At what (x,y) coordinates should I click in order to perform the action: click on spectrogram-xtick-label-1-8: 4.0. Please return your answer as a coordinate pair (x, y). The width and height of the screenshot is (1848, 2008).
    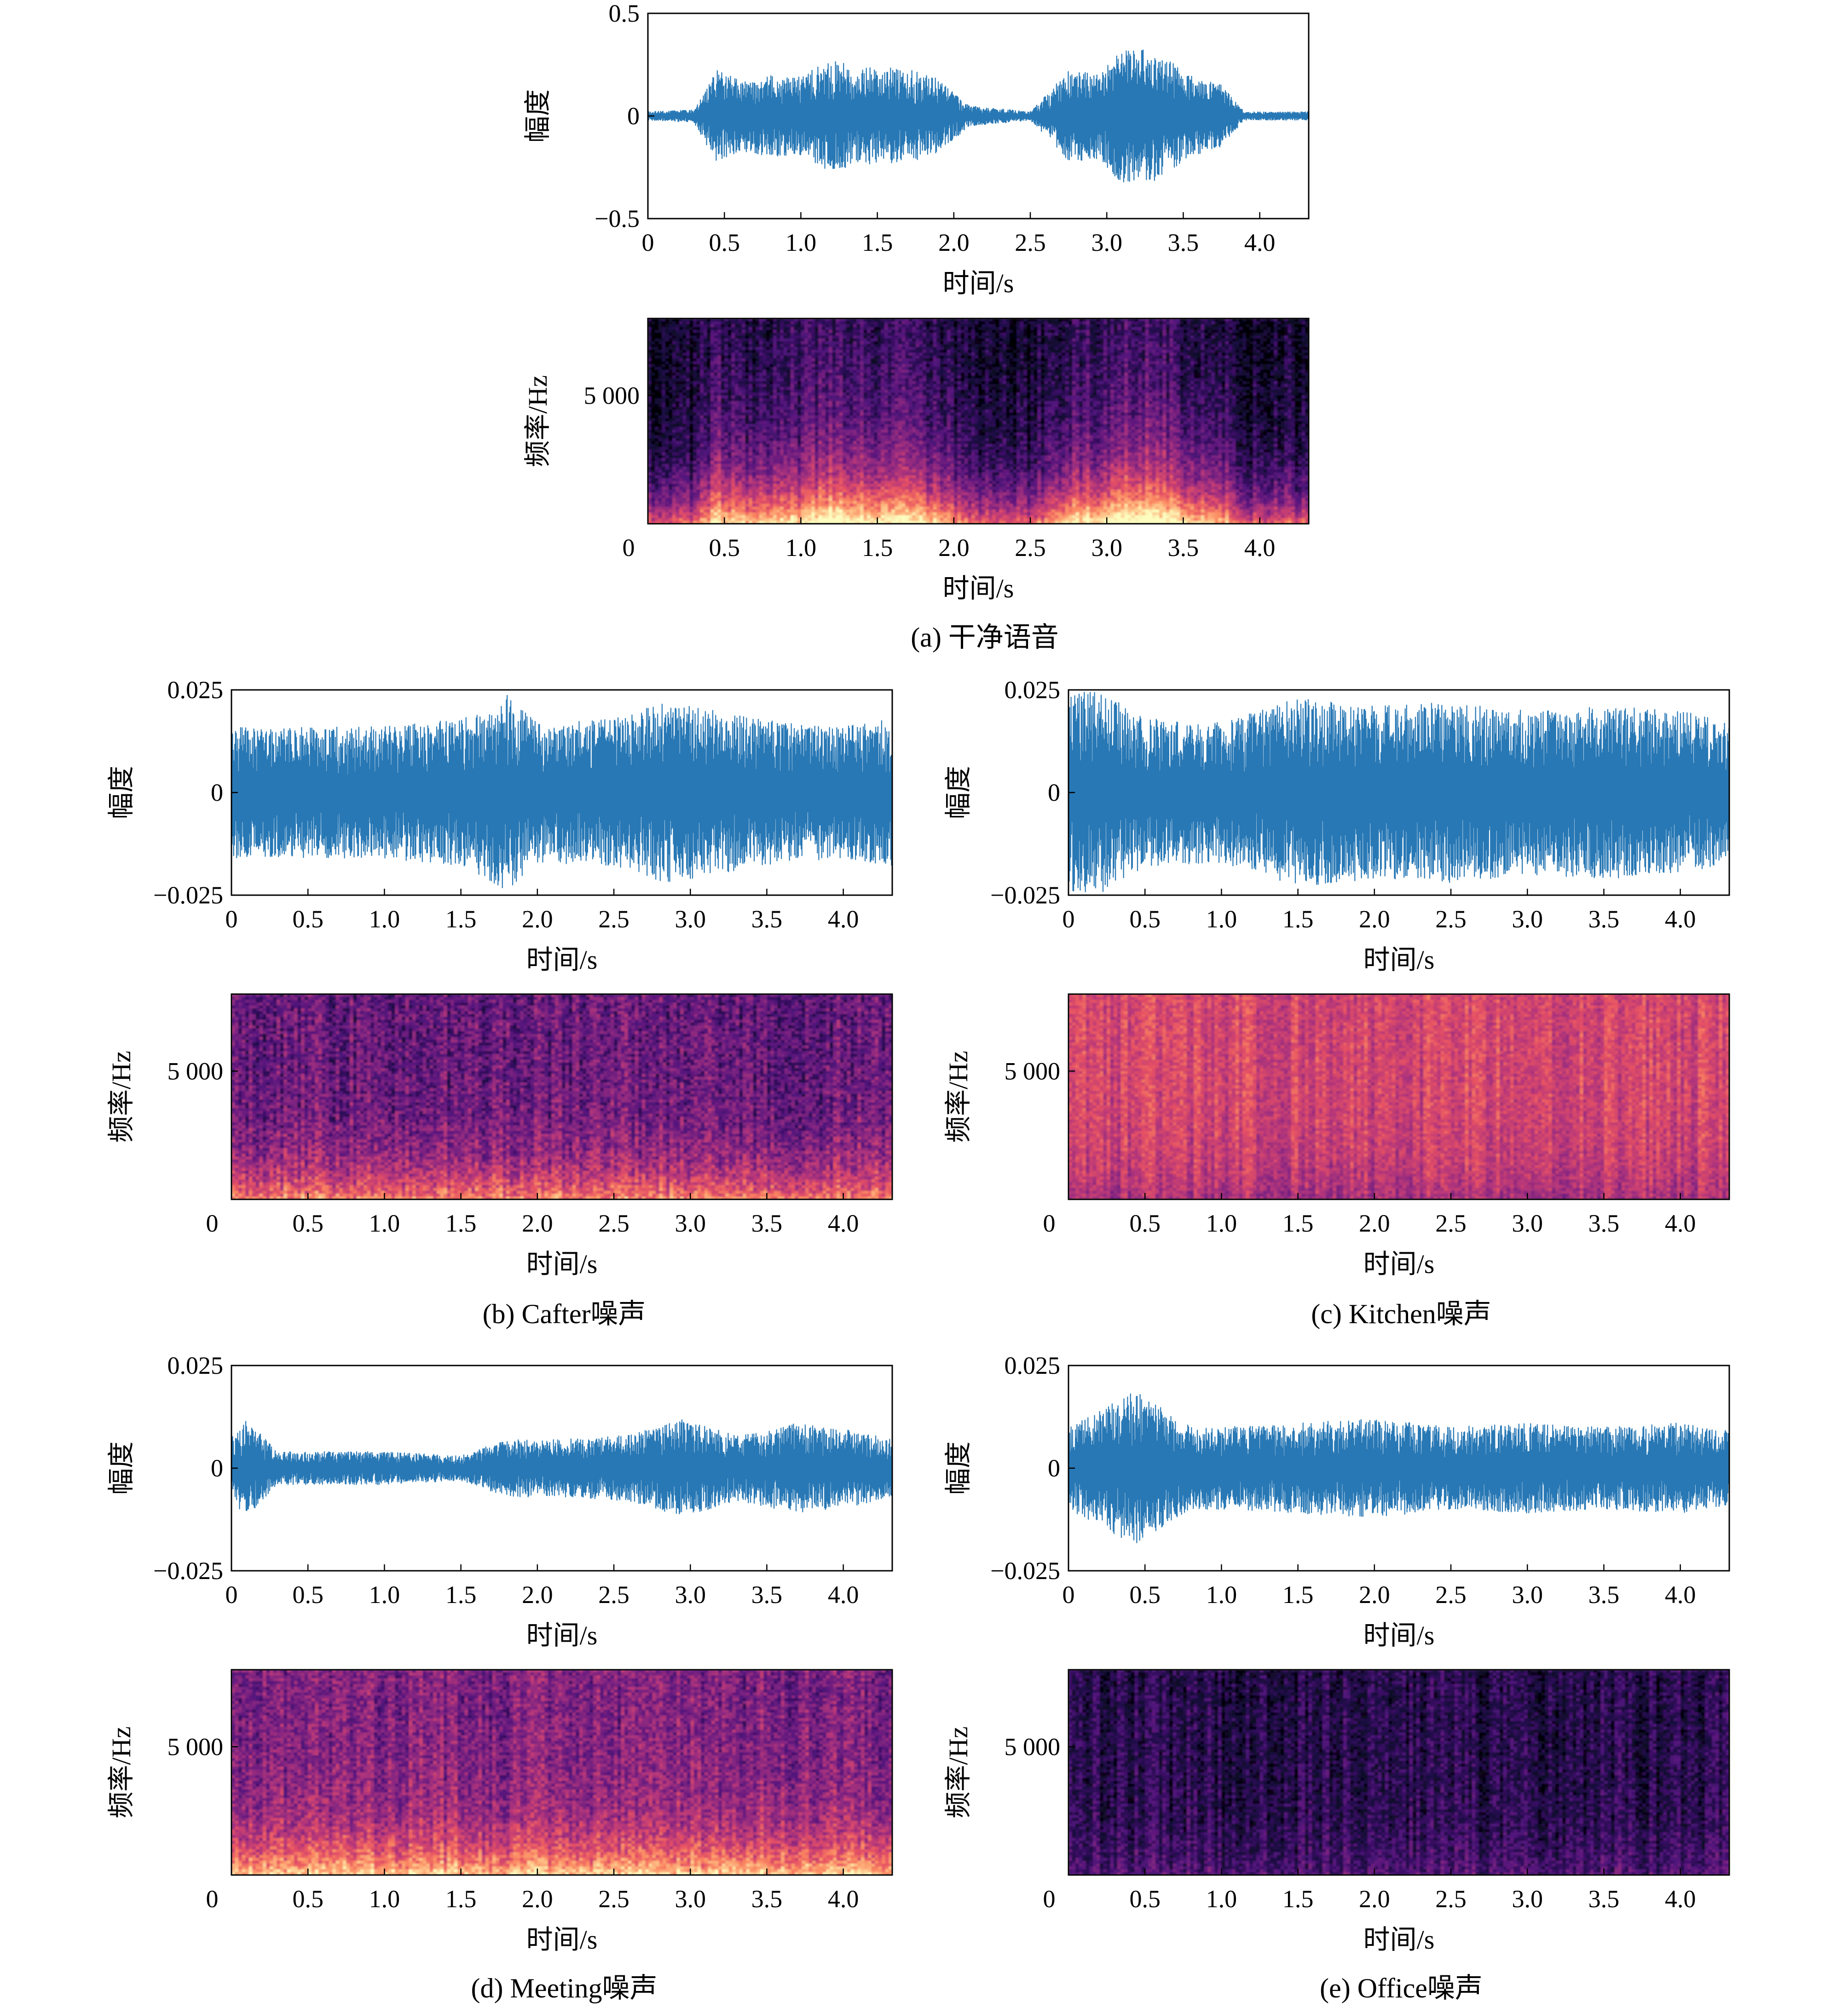
    Looking at the image, I should click on (843, 1223).